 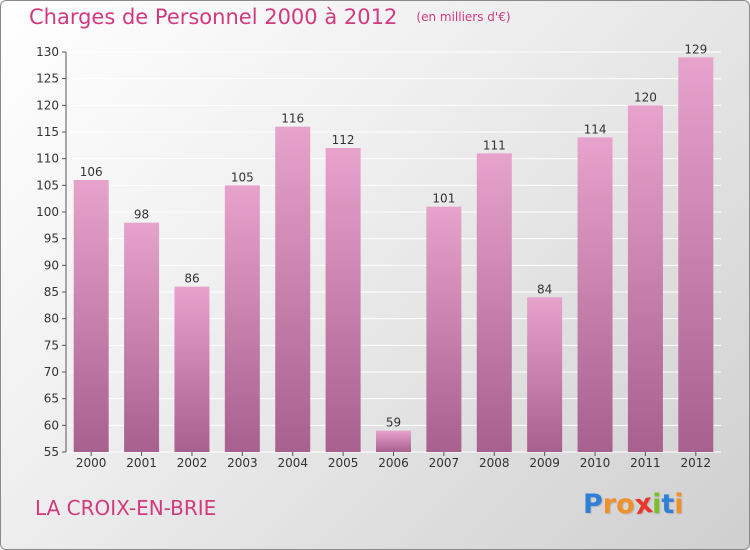 What do you see at coordinates (142, 337) in the screenshot?
I see `bar-2001` at bounding box center [142, 337].